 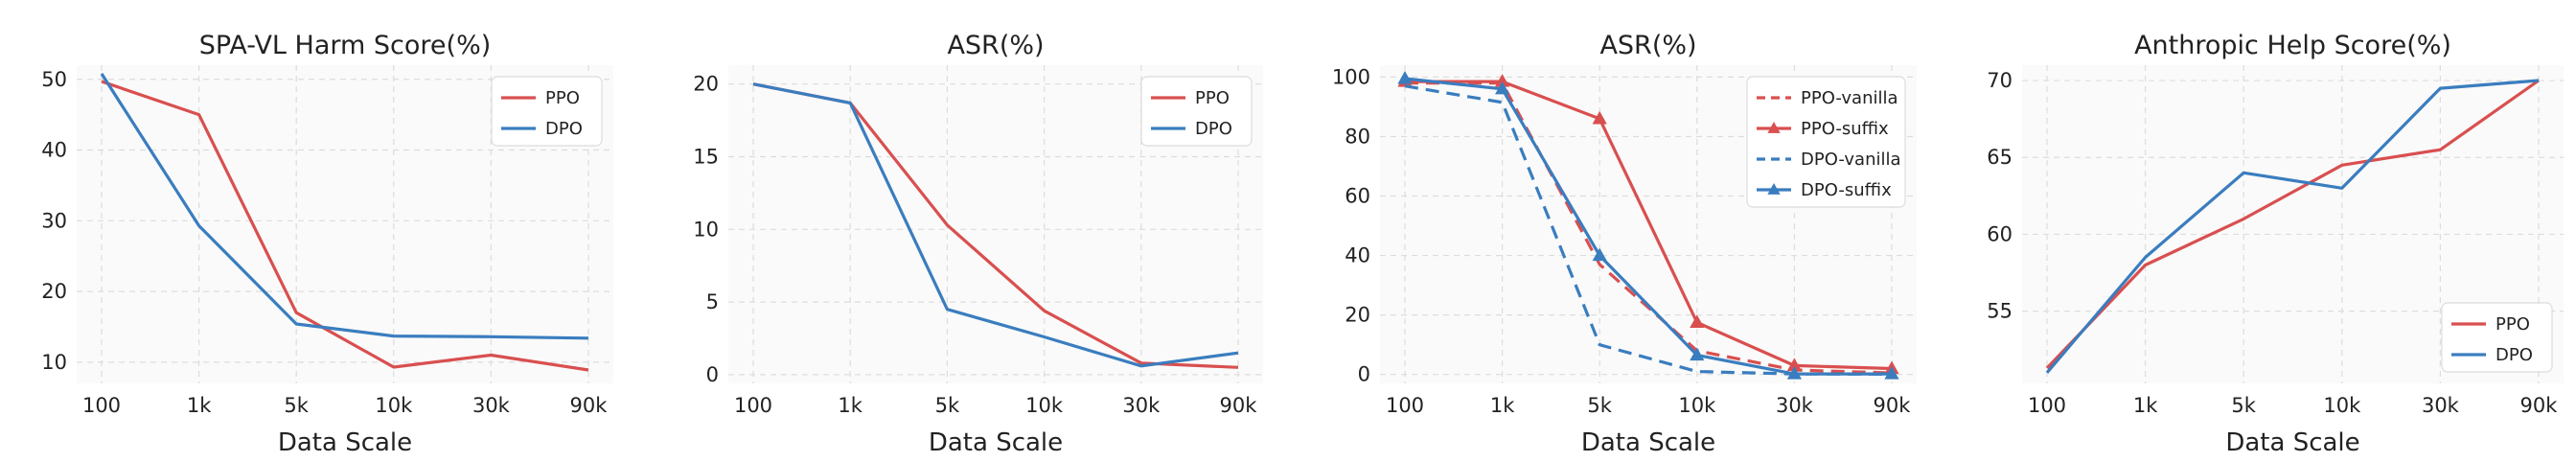 I want to click on y-tick-label: 30, so click(x=54, y=221).